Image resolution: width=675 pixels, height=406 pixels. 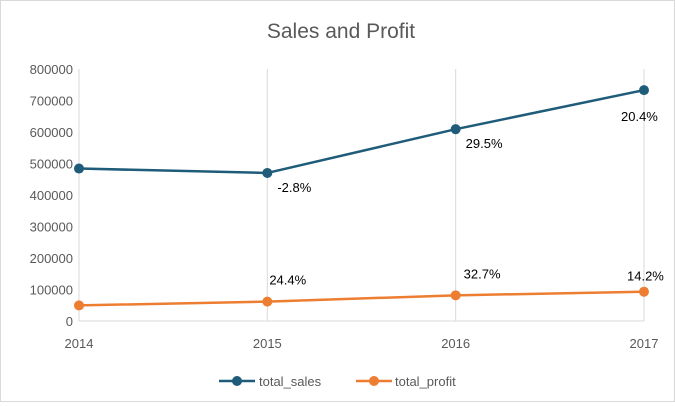 What do you see at coordinates (290, 381) in the screenshot?
I see `legend-label-total_sales: total_sales` at bounding box center [290, 381].